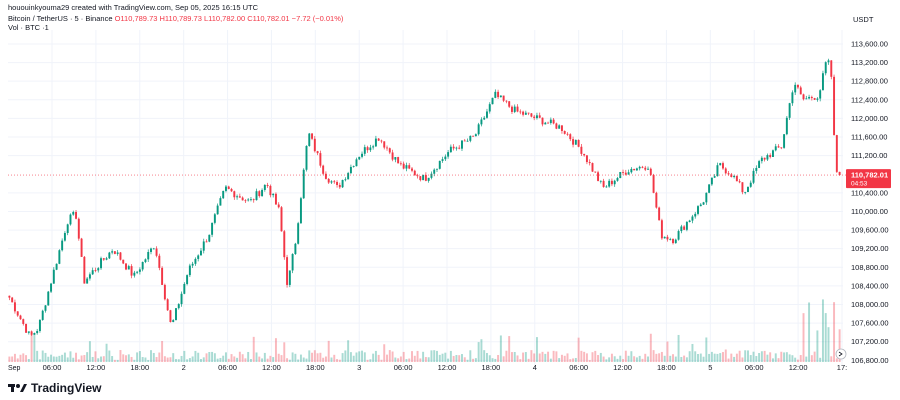  Describe the element at coordinates (54, 388) in the screenshot. I see `tradingview-brand: TradingView` at that location.